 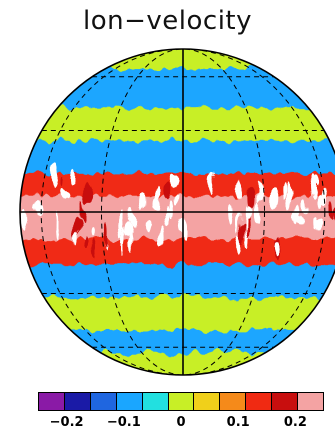 I want to click on colorbar-tick-label: −0.1, so click(x=123, y=422).